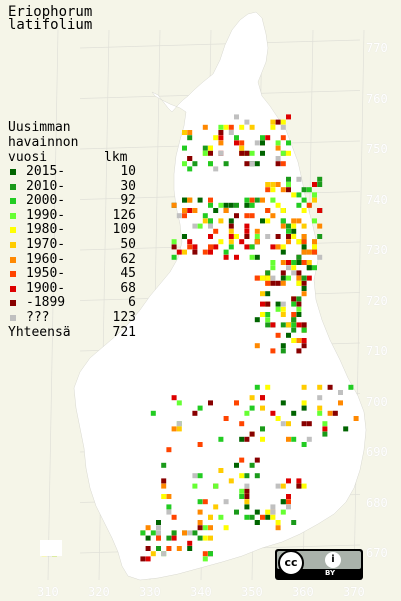  I want to click on legend-header-line1: Uusimman, so click(39, 127).